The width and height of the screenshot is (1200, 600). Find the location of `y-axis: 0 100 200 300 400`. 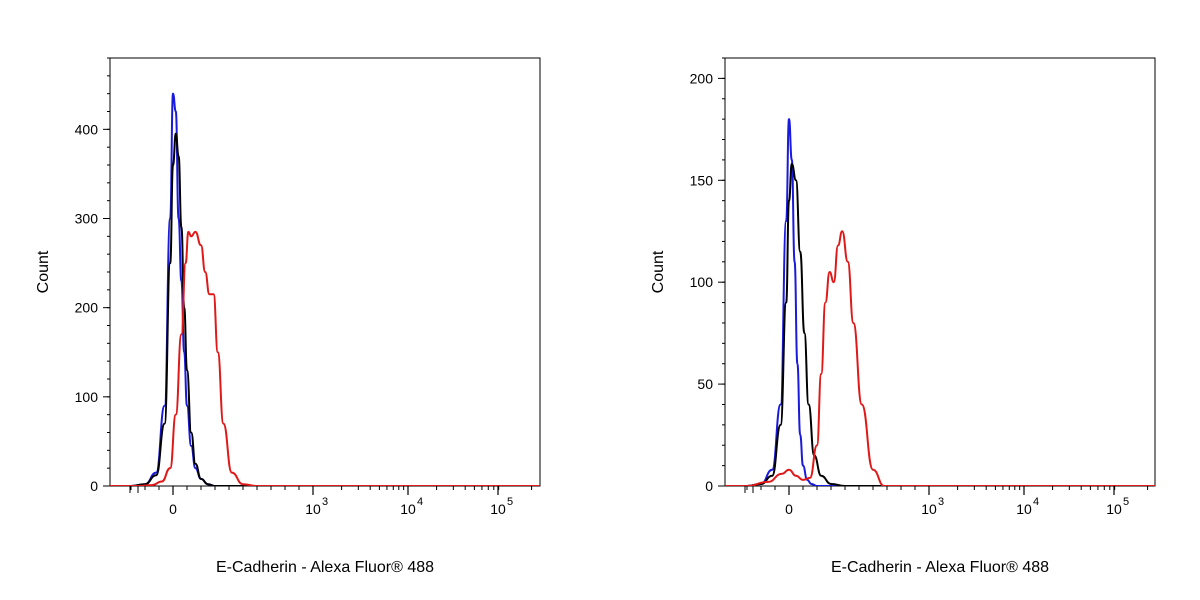

y-axis: 0 100 200 300 400 is located at coordinates (92, 275).